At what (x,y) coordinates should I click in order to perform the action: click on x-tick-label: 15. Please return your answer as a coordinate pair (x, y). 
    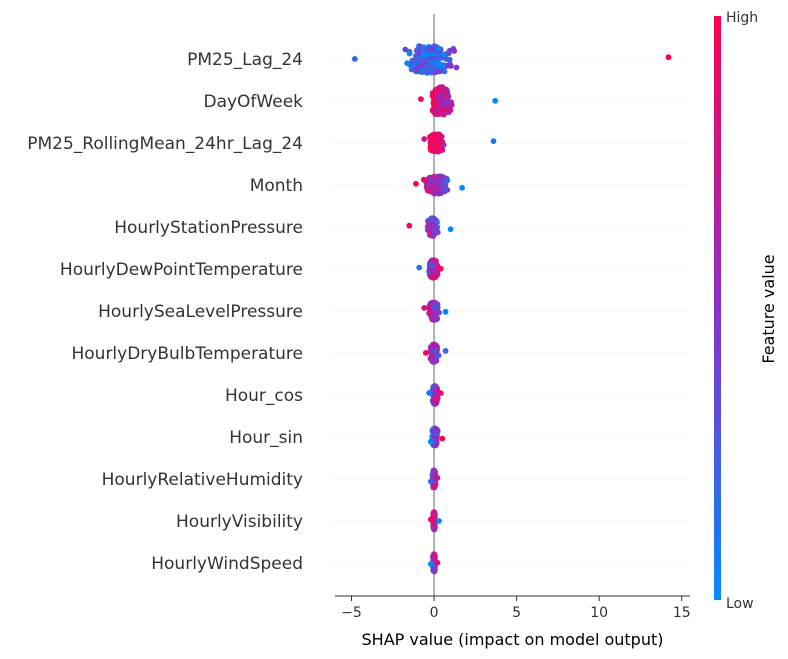
    Looking at the image, I should click on (682, 613).